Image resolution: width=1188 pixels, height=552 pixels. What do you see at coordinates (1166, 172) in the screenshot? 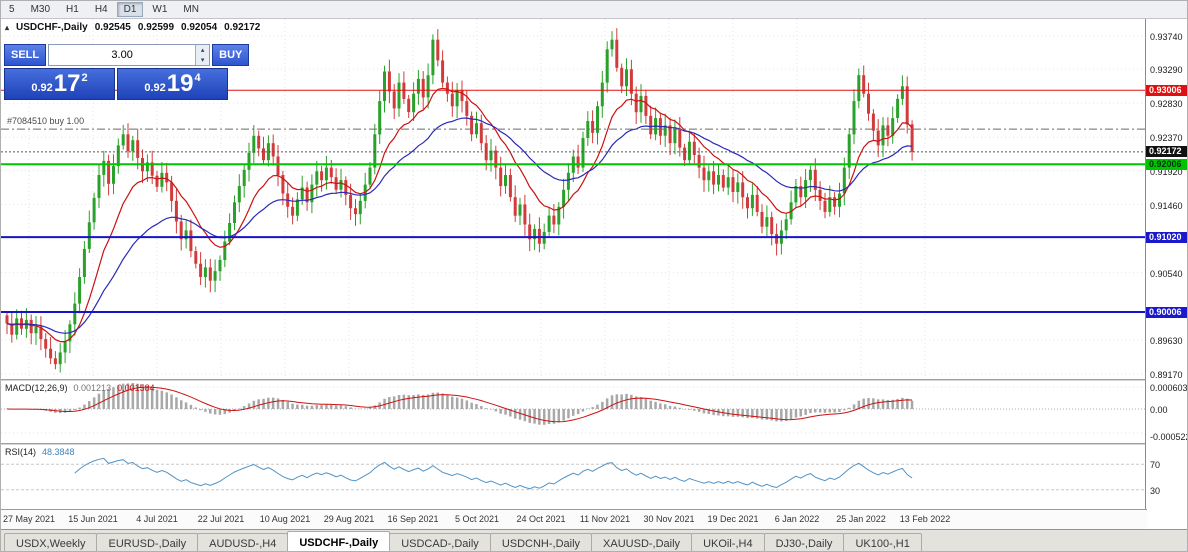
I see `price-tick-label: 0.91920` at bounding box center [1166, 172].